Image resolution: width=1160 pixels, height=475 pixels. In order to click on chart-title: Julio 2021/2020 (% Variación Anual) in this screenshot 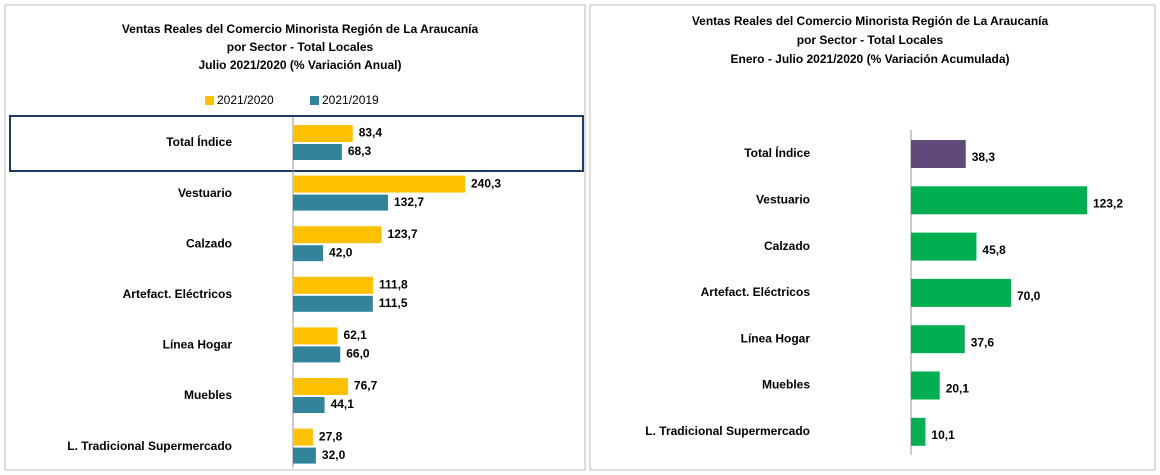, I will do `click(300, 65)`.